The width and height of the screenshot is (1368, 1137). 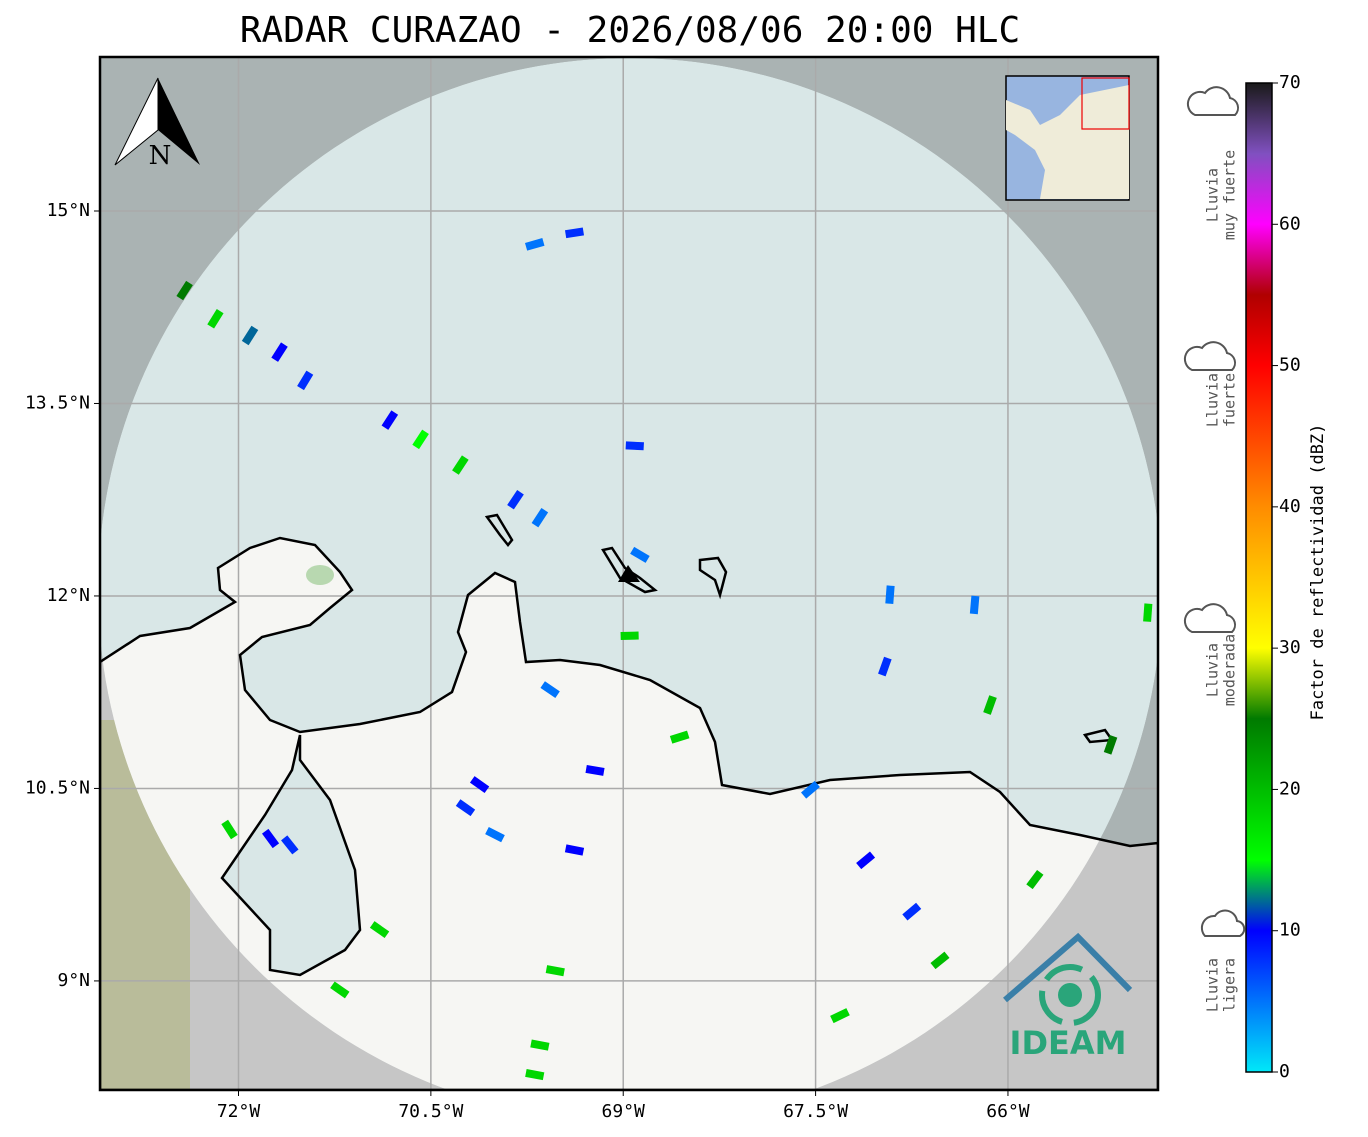 I want to click on colorbar-tick-label: 0, so click(x=1284, y=1071).